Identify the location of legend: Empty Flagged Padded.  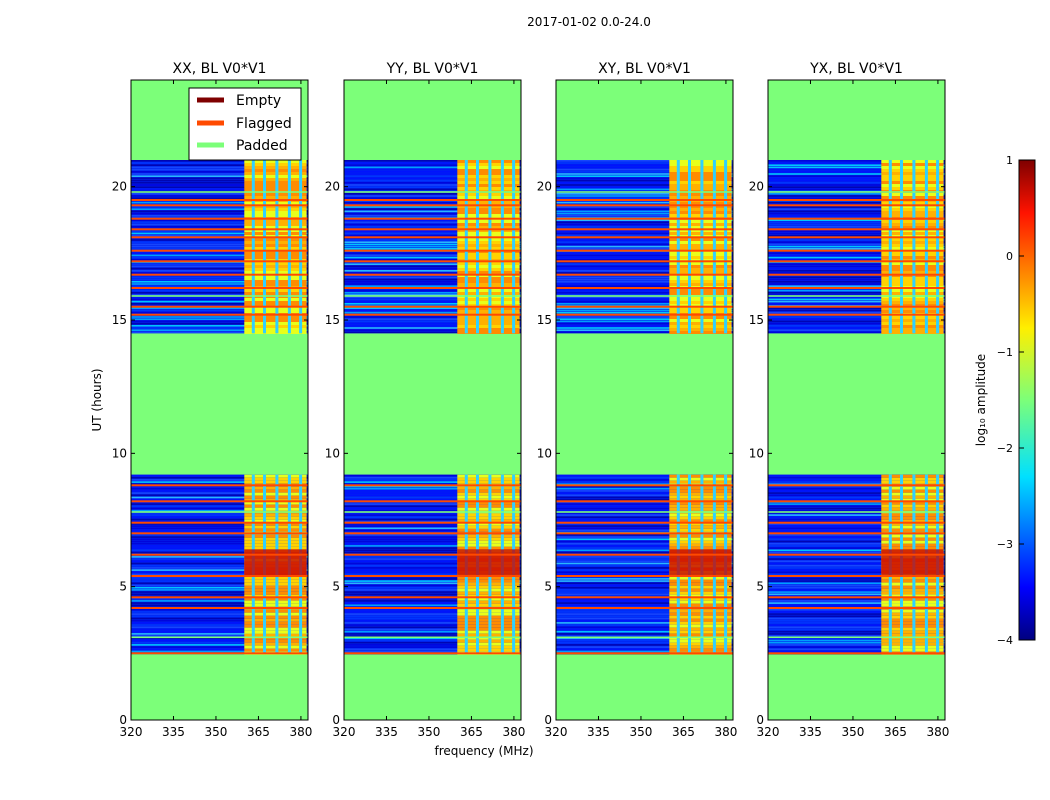
(245, 124).